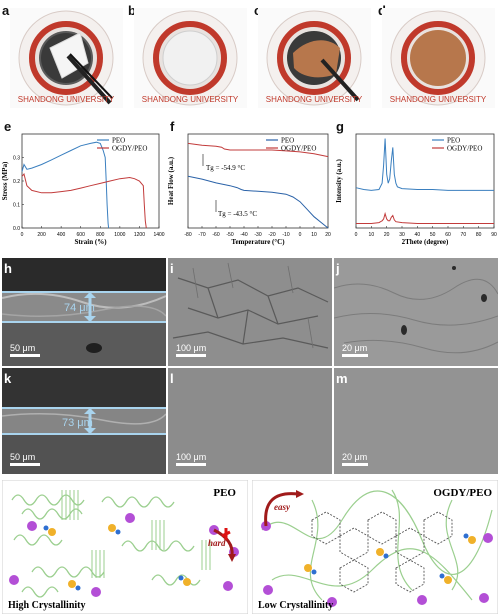  What do you see at coordinates (448, 235) in the screenshot?
I see `x-tick-label: 60` at bounding box center [448, 235].